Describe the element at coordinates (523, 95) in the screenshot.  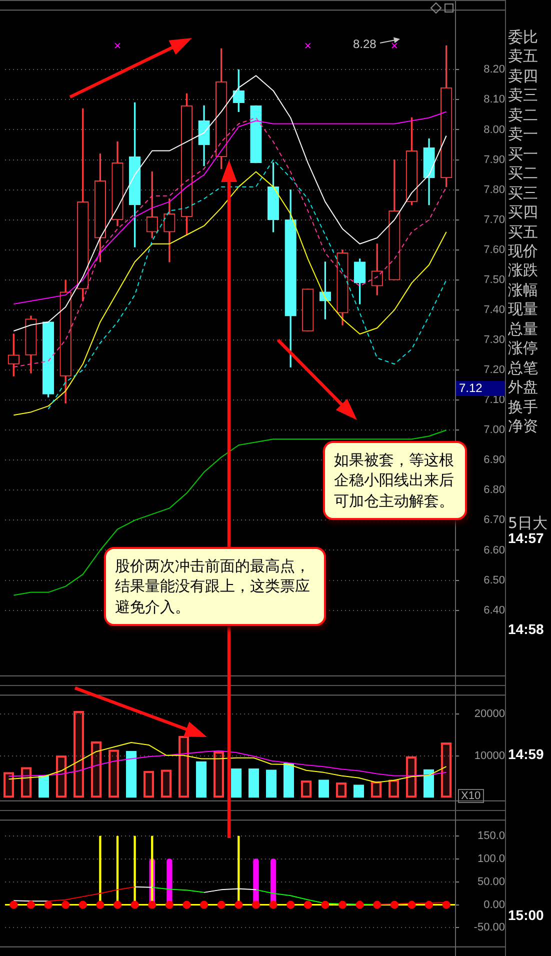
I see `text: 卖三` at that location.